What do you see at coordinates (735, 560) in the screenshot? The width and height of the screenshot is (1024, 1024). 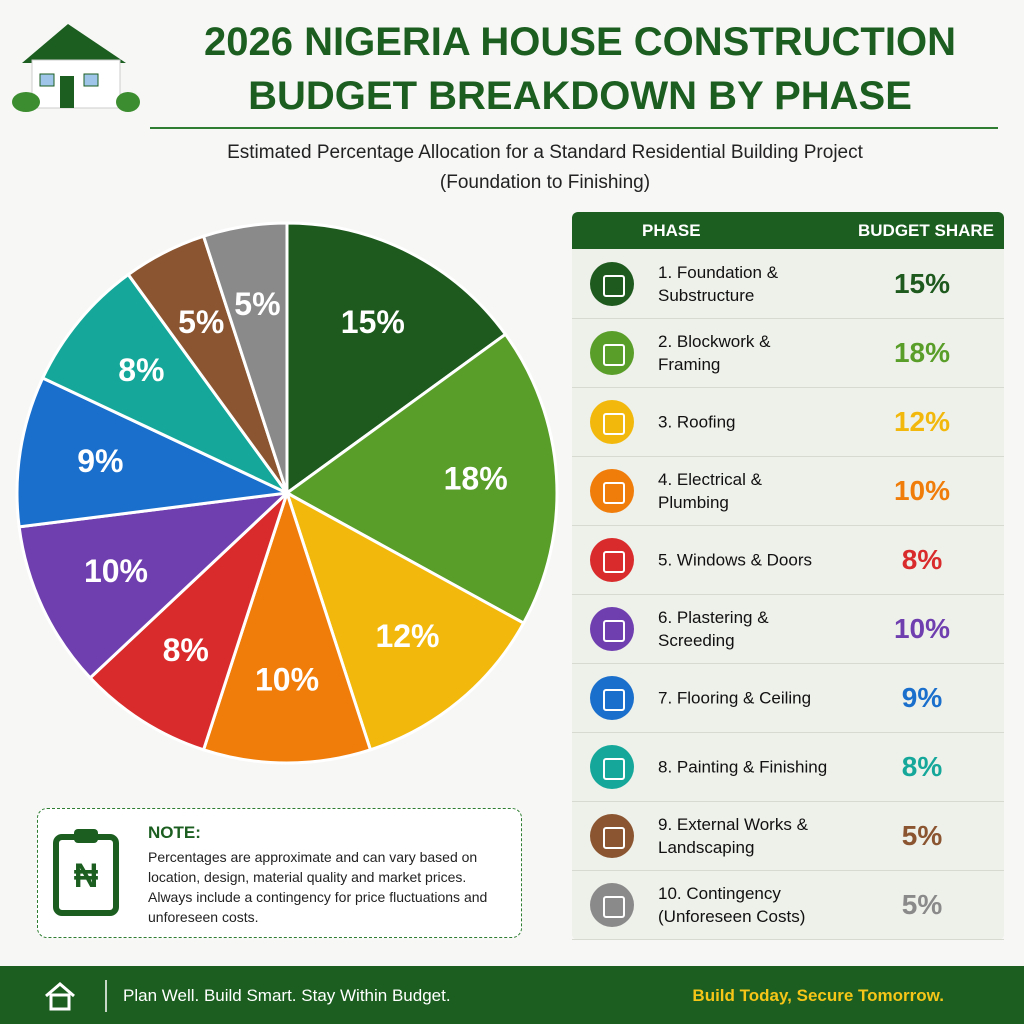 I see `phase-name: 5. Windows & Doors` at bounding box center [735, 560].